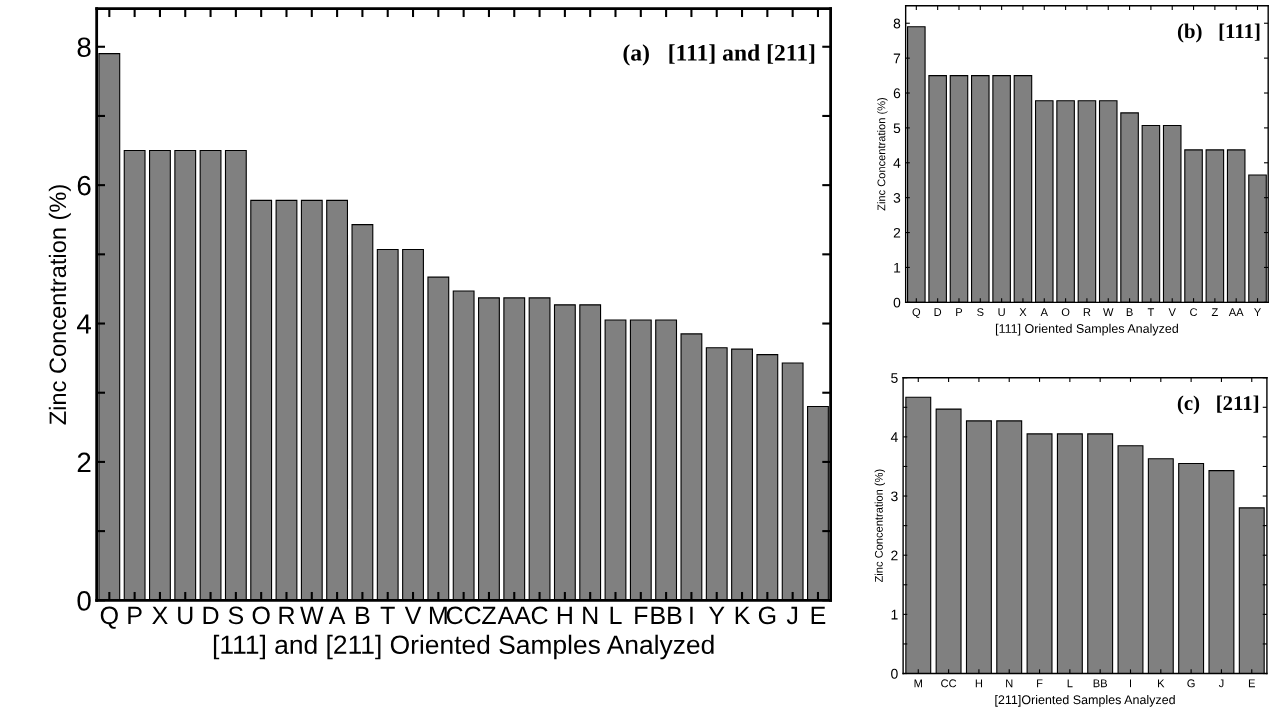  Describe the element at coordinates (1218, 33) in the screenshot. I see `text: (b) [111]` at that location.